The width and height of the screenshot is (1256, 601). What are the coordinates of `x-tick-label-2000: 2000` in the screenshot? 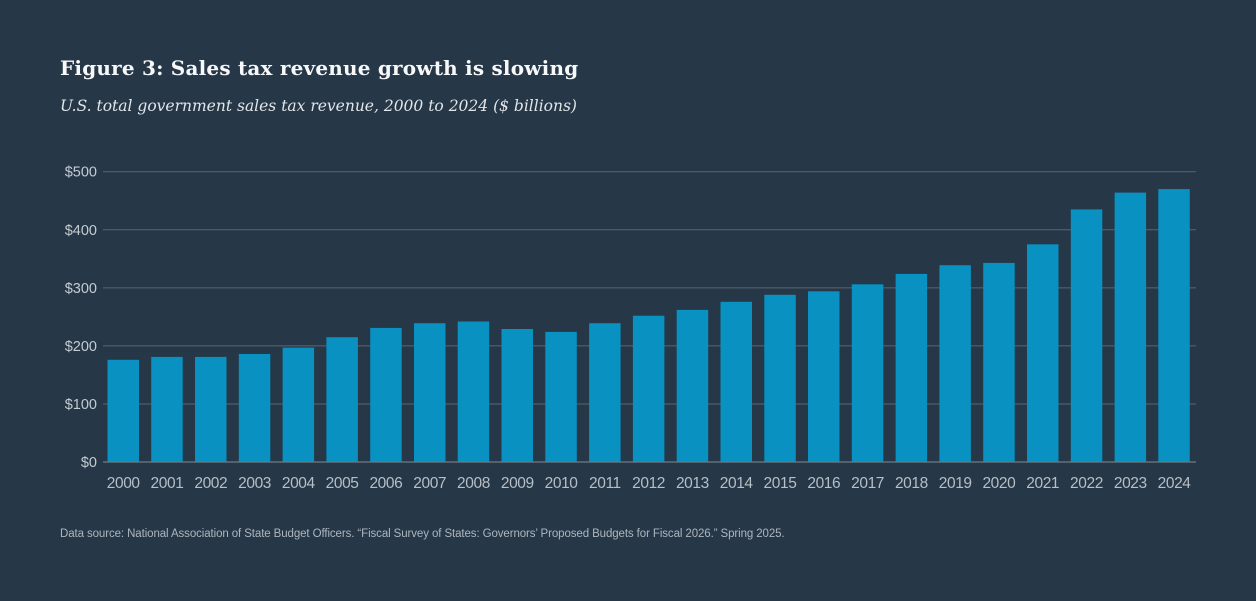 It's located at (124, 483).